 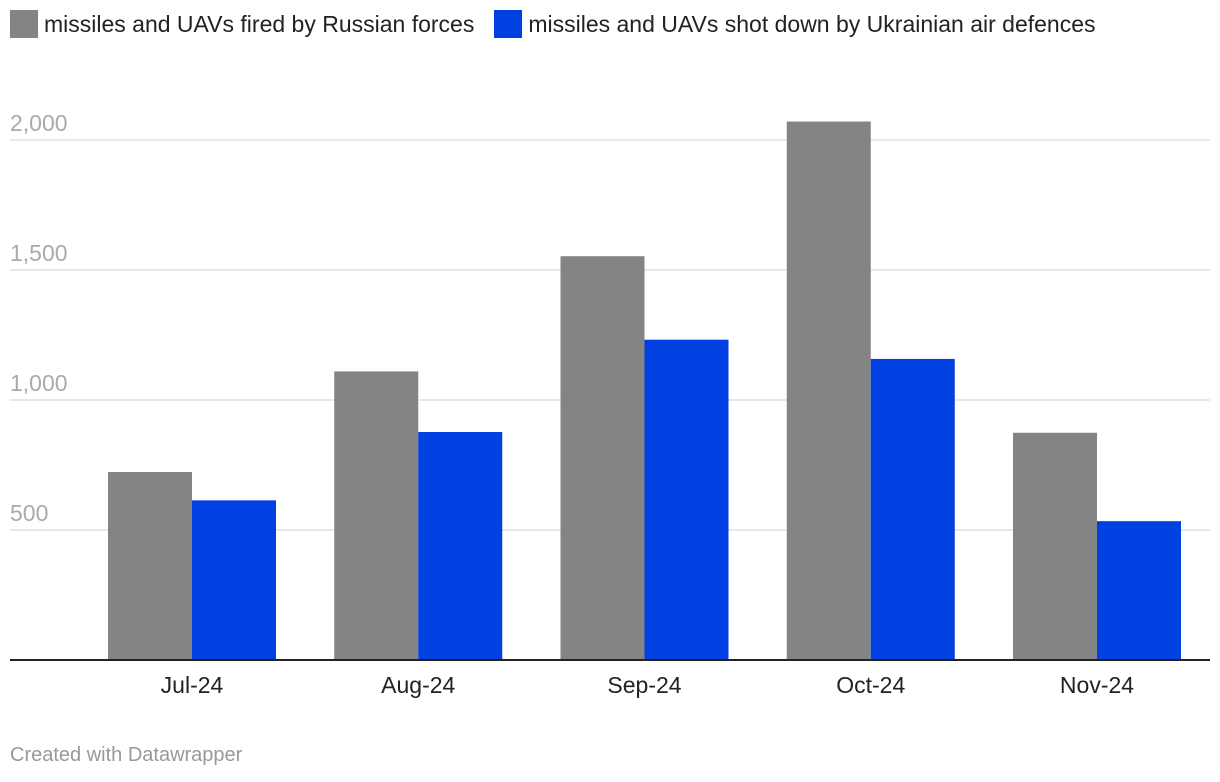 I want to click on credit-text: Created with Datawrapper, so click(x=126, y=755).